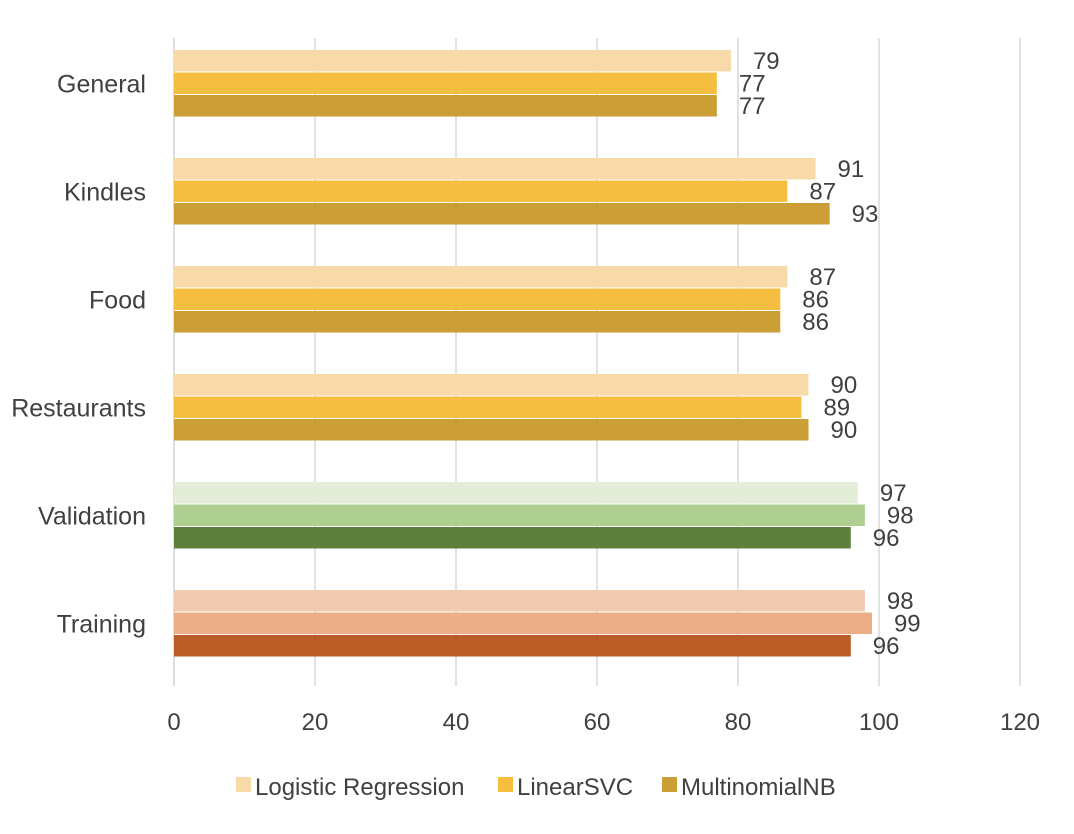 This screenshot has height=834, width=1074. Describe the element at coordinates (92, 516) in the screenshot. I see `category-label-validation: Validation` at that location.